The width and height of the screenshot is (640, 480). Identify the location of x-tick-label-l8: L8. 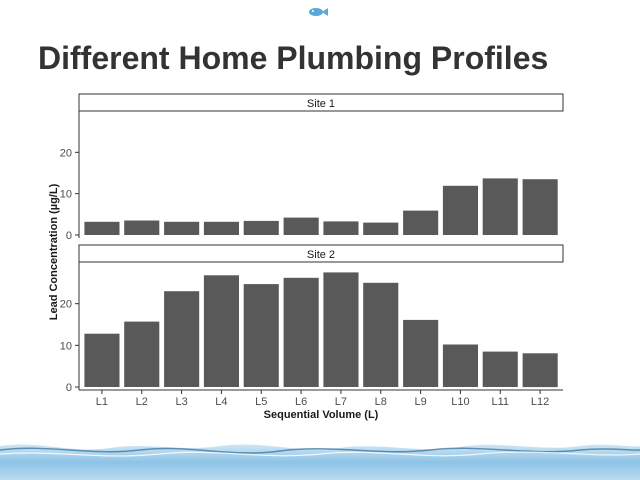
(381, 402).